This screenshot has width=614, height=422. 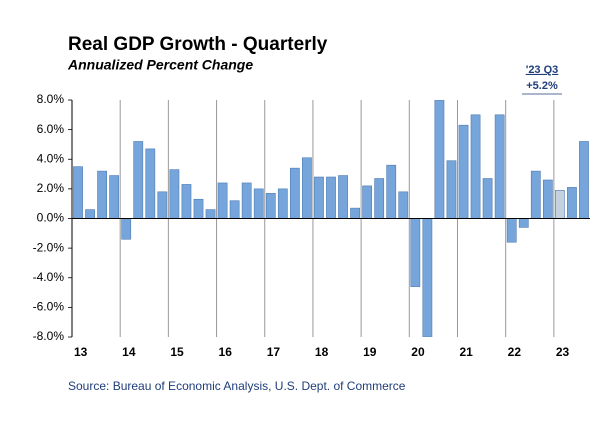 I want to click on y-tick-label: -2.0%, so click(x=49, y=247).